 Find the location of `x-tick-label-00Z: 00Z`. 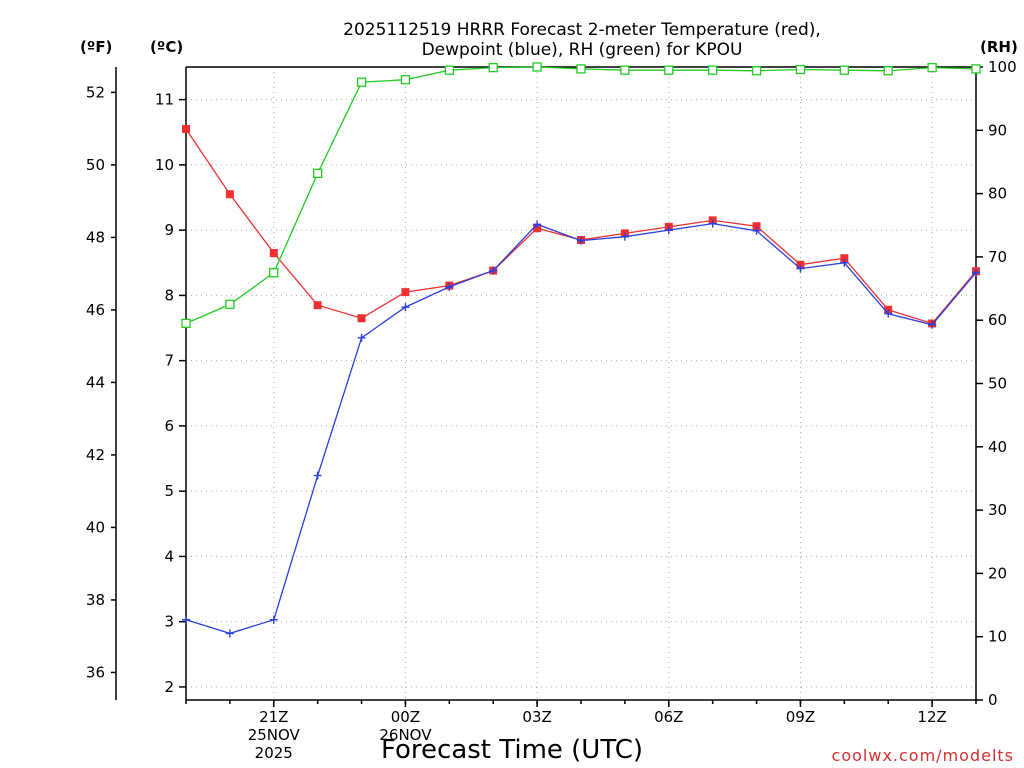

x-tick-label-00Z: 00Z is located at coordinates (405, 717).